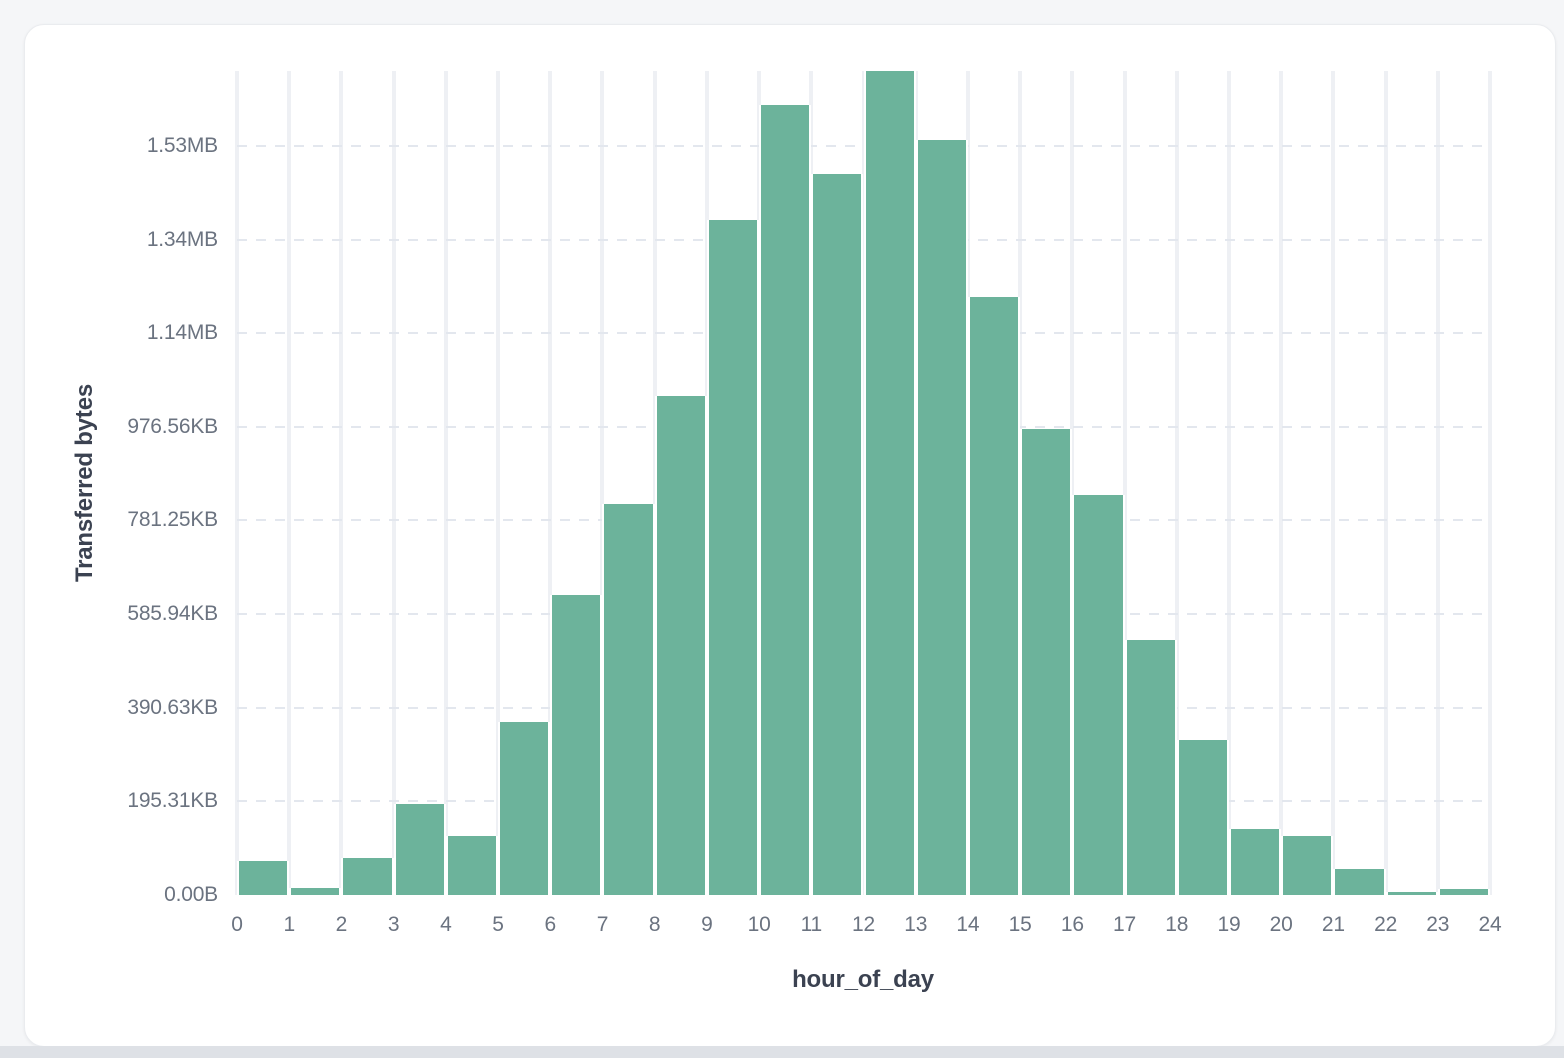  What do you see at coordinates (182, 145) in the screenshot?
I see `y-tick-label: 1.53MB` at bounding box center [182, 145].